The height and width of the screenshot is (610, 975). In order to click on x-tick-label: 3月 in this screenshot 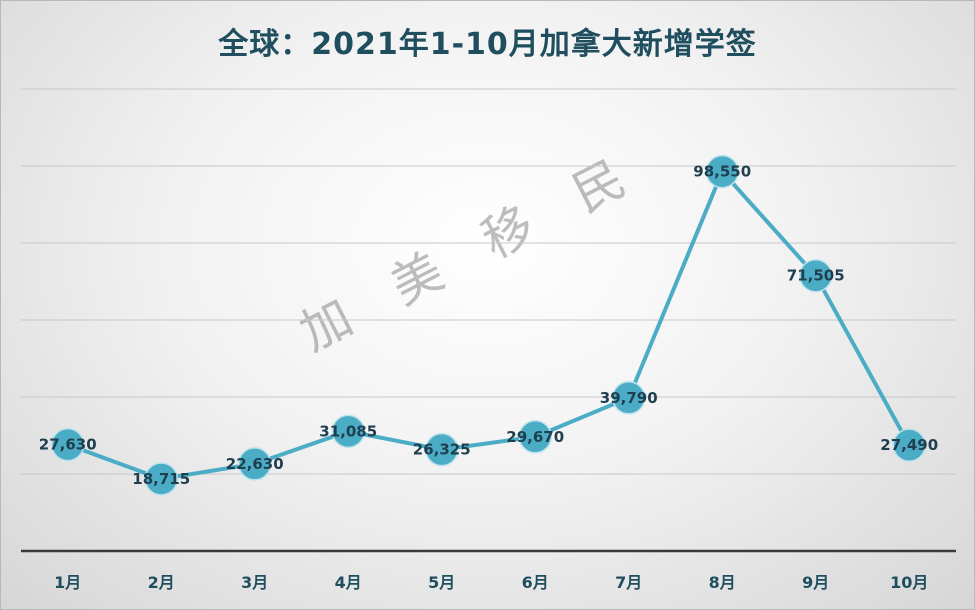, I will do `click(254, 582)`.